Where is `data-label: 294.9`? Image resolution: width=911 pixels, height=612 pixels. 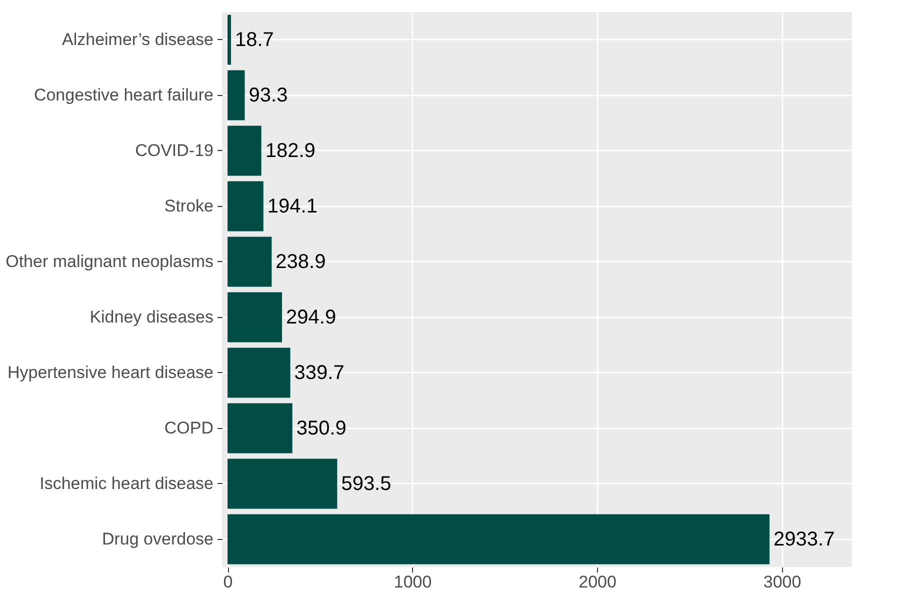
data-label: 294.9 is located at coordinates (311, 317).